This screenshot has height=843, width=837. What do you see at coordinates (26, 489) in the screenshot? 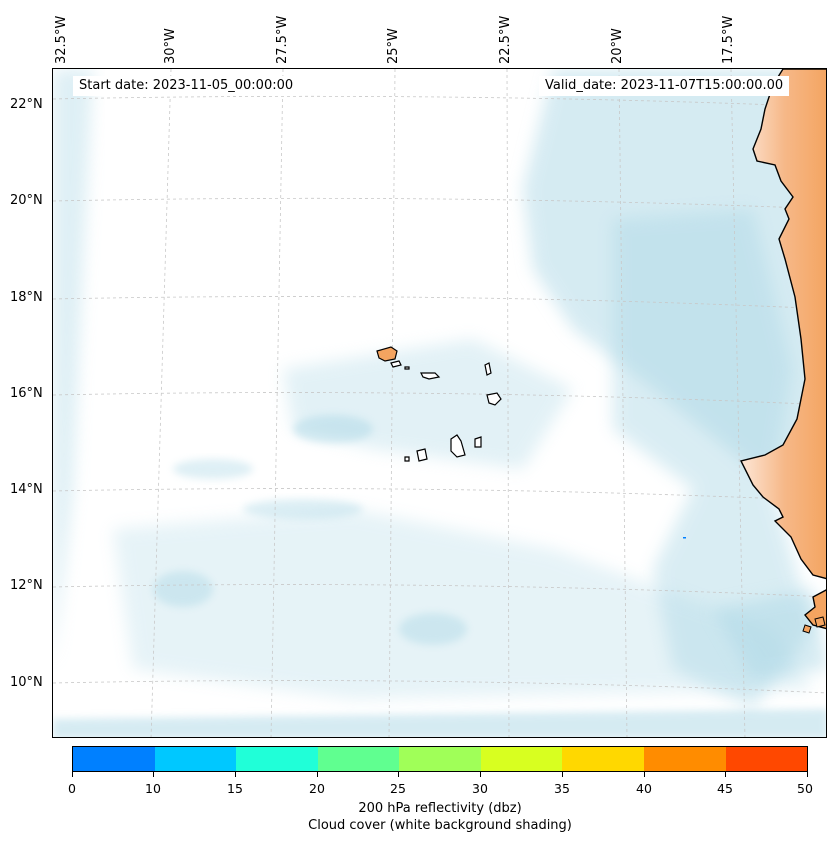
I see `lat-label-14n: 14°N` at bounding box center [26, 489].